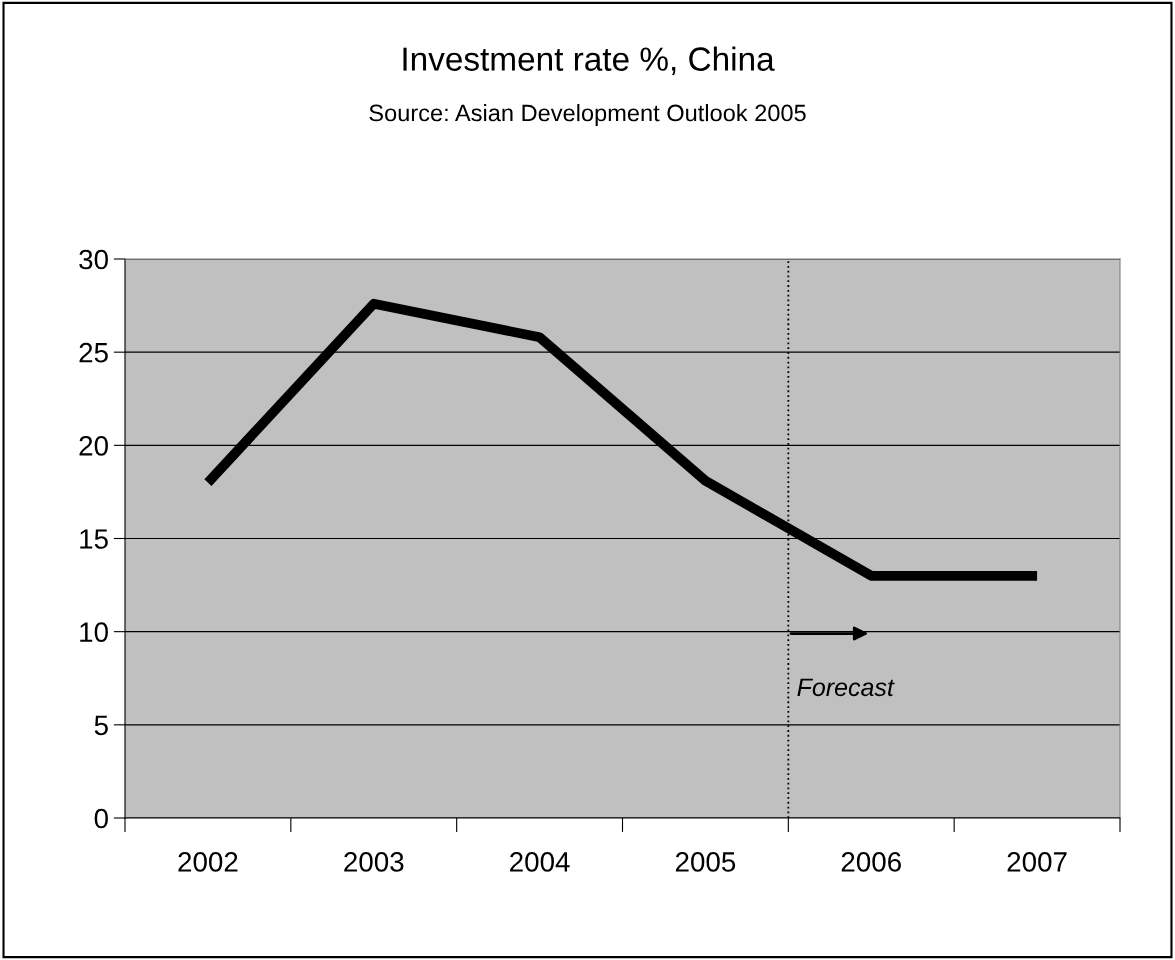 Image resolution: width=1175 pixels, height=960 pixels. I want to click on chart-subtitle: Source: Asian Development Outlook 2005, so click(587, 115).